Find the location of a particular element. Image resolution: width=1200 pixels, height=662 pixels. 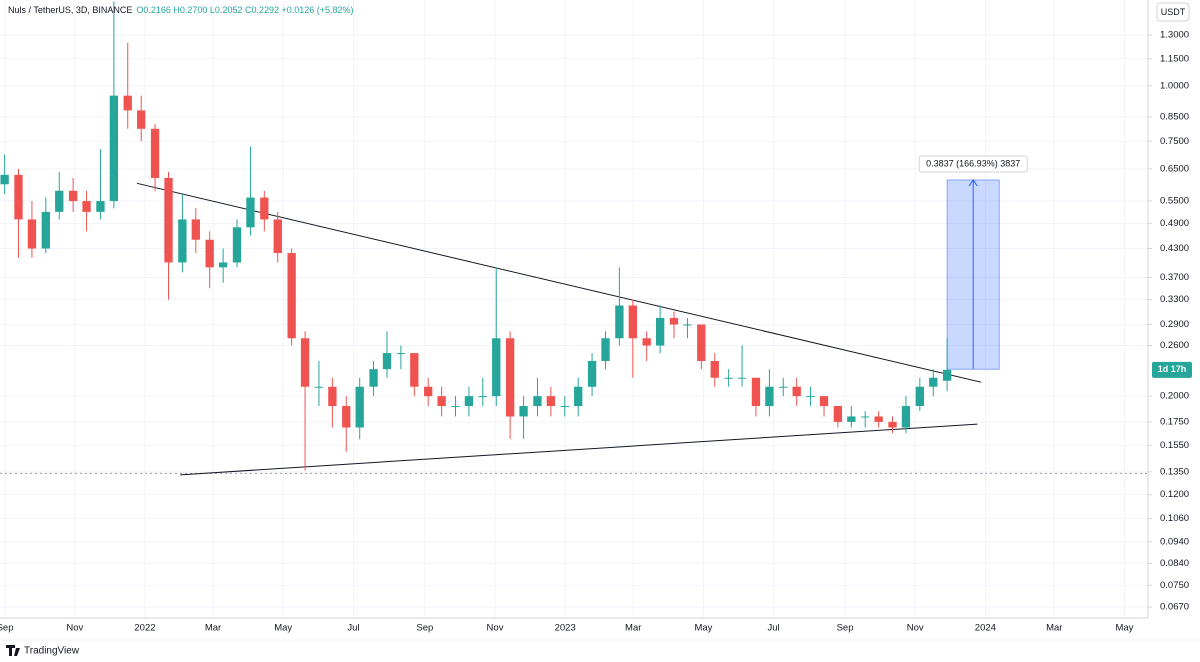

countdown-label: 1d 17h is located at coordinates (1172, 369).